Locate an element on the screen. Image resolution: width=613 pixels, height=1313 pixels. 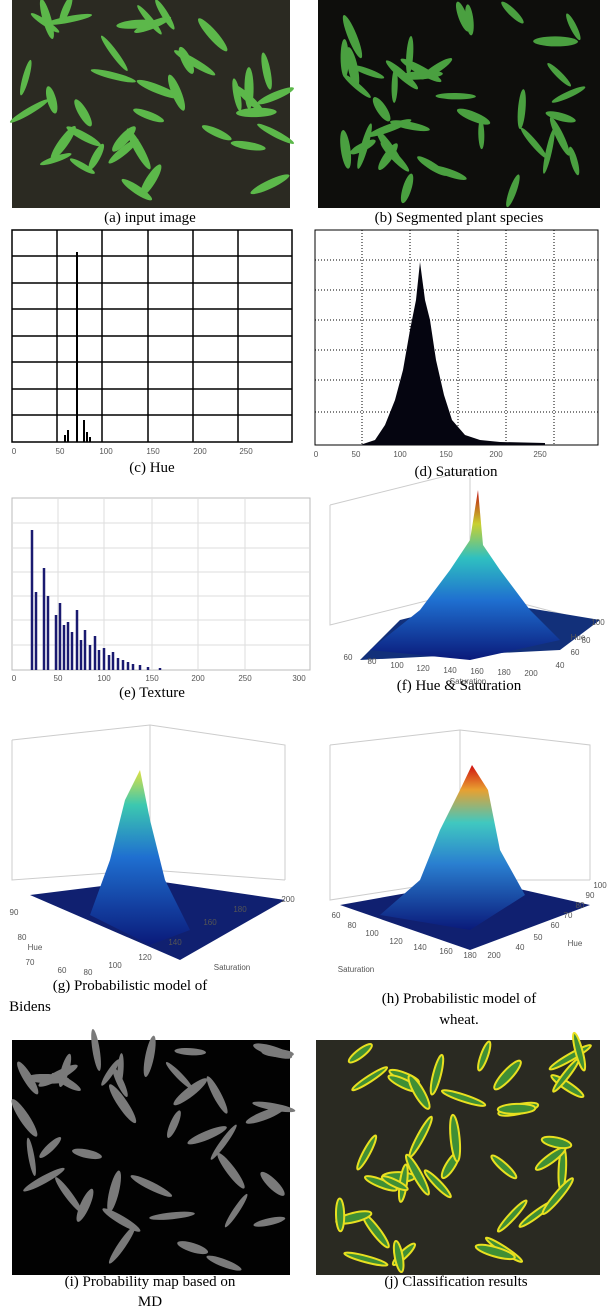
tick-label: 80 is located at coordinates (88, 972).